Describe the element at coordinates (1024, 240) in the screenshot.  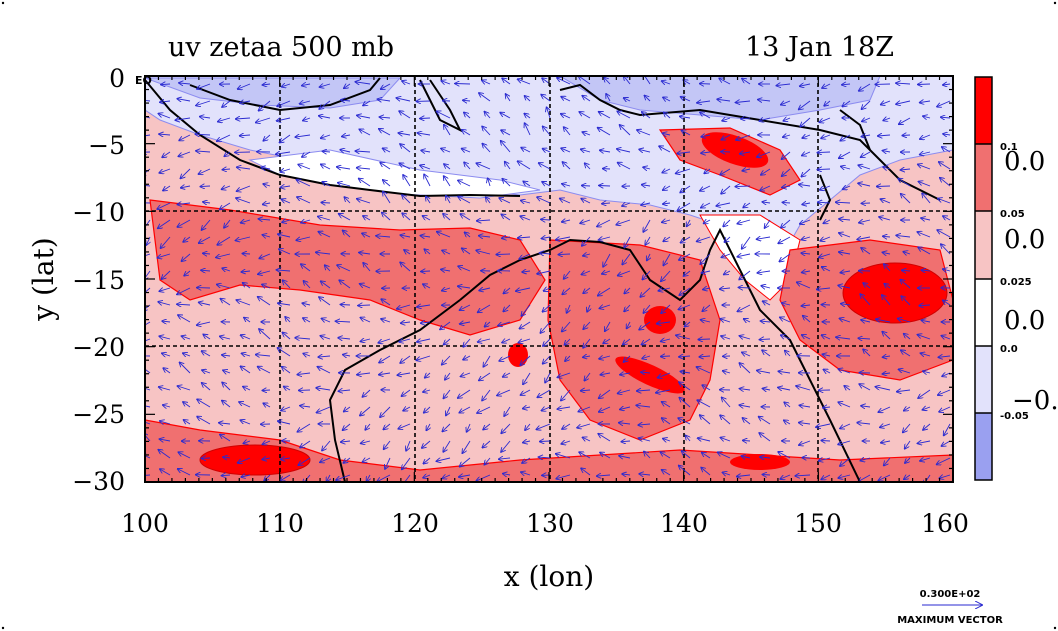
I see `colorbar-large-label-2: 0.0` at that location.